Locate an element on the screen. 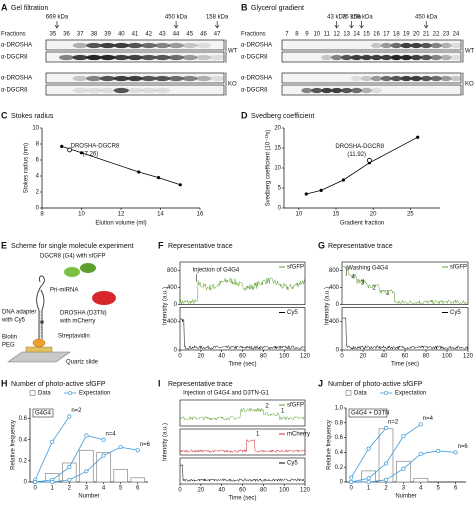 This screenshot has width=474, height=510. subtitle: G4G4 + D3TN is located at coordinates (370, 414).